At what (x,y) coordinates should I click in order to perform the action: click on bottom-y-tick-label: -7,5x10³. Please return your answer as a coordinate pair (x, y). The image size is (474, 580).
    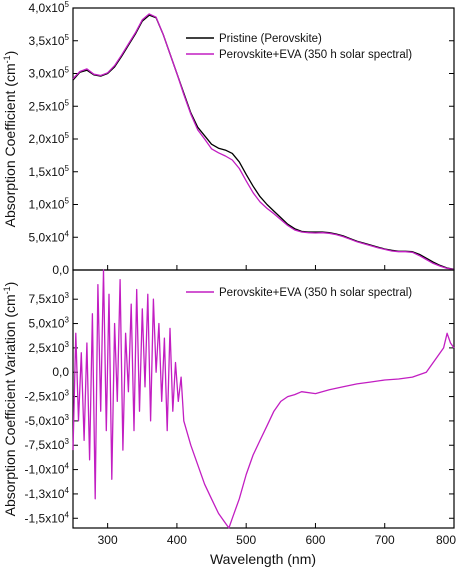
    Looking at the image, I should click on (47, 444).